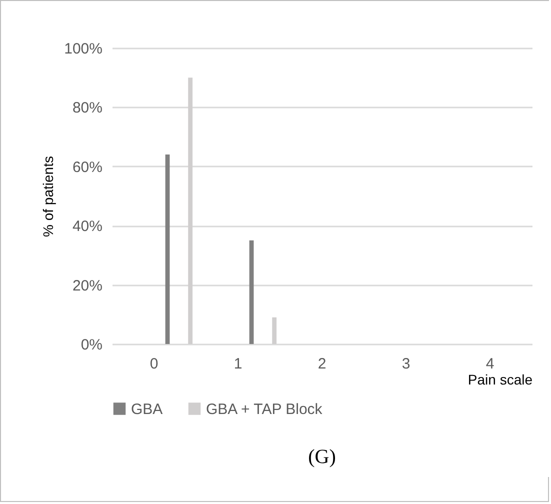 The height and width of the screenshot is (504, 551). What do you see at coordinates (87, 285) in the screenshot?
I see `y-tick-label: 20%` at bounding box center [87, 285].